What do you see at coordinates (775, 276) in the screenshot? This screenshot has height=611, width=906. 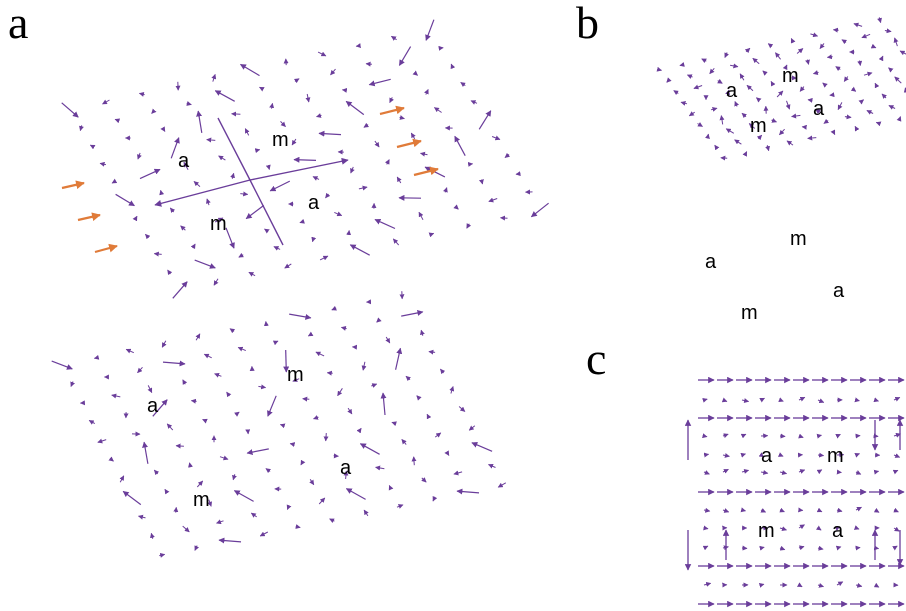 I see `panel-b-bottom-labels: m a a m` at bounding box center [775, 276].